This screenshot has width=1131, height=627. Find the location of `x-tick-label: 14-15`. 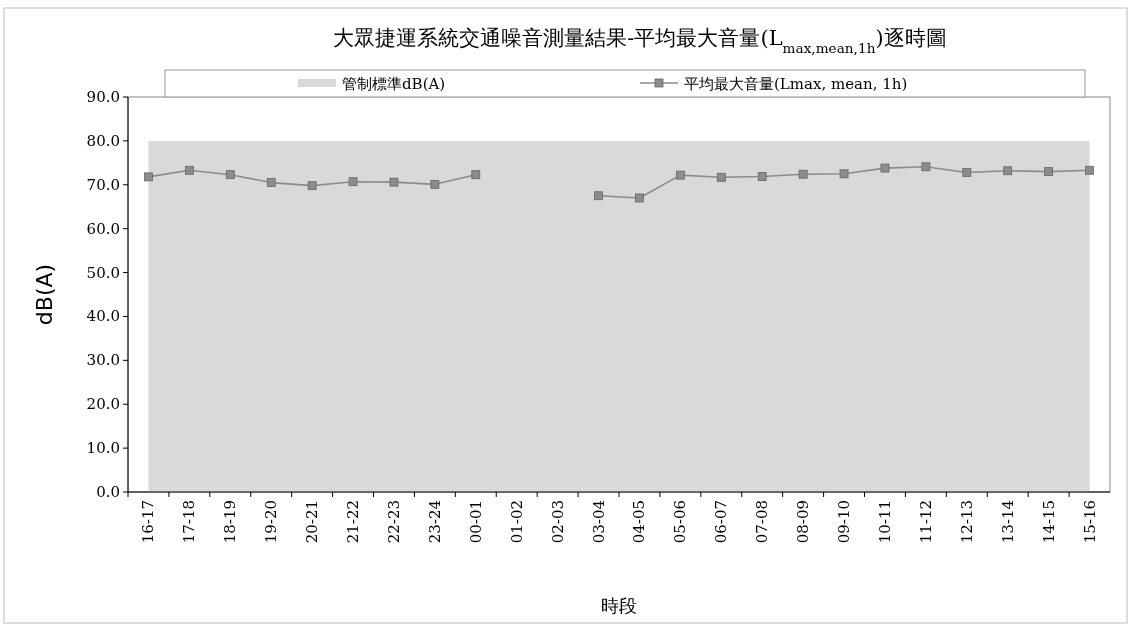

x-tick-label: 14-15 is located at coordinates (1048, 522).